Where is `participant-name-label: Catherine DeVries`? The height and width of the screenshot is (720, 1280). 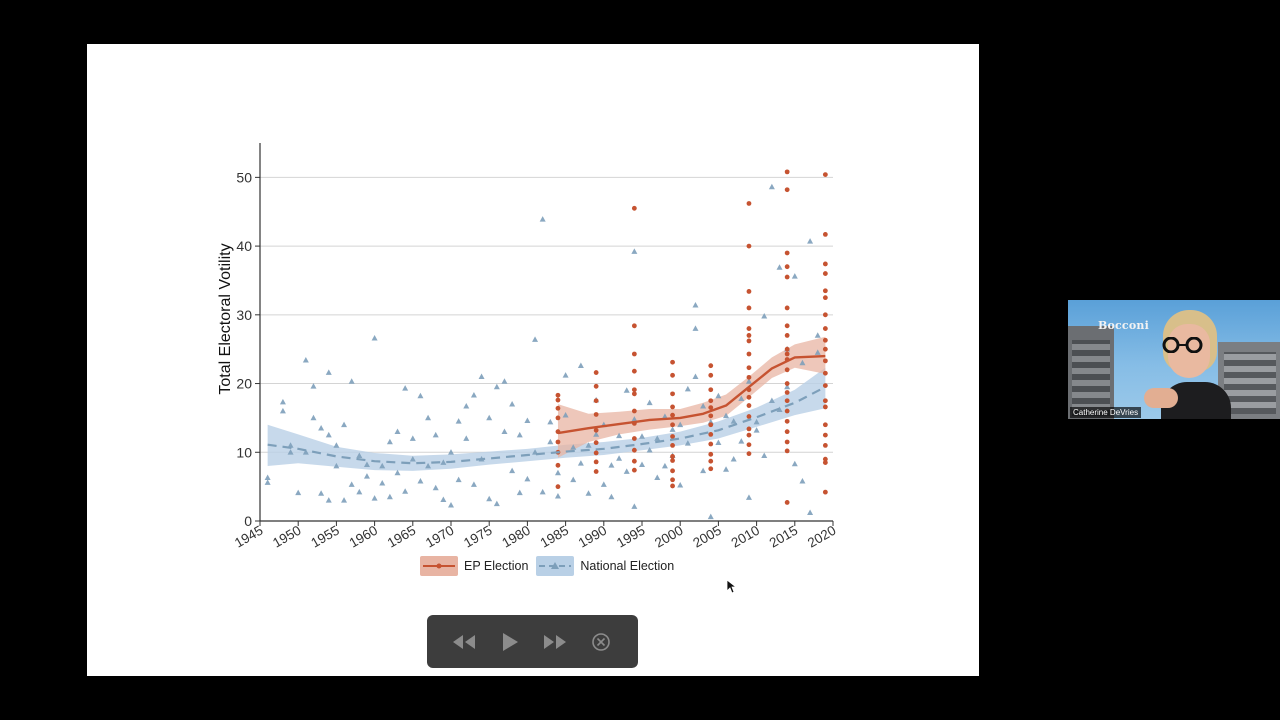 participant-name-label: Catherine DeVries is located at coordinates (1106, 412).